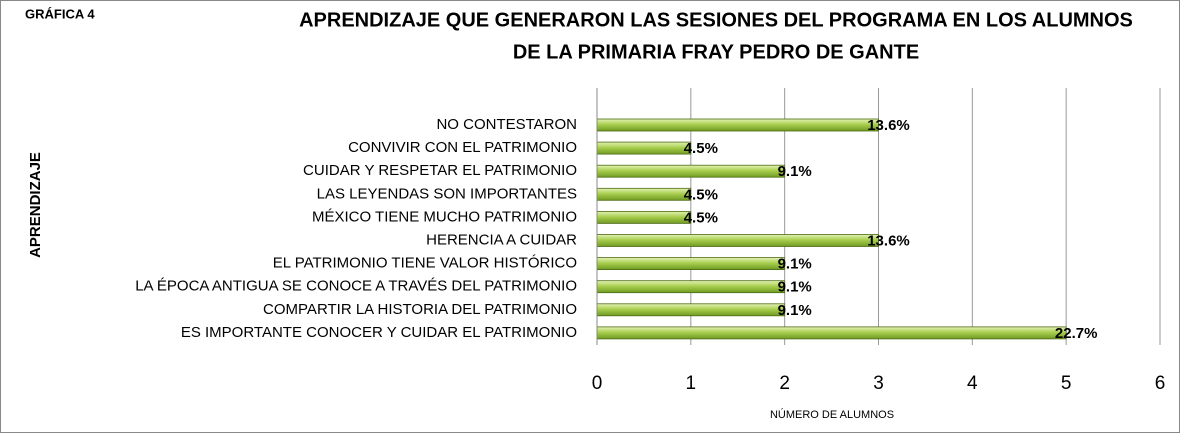 The image size is (1180, 433). What do you see at coordinates (784, 383) in the screenshot?
I see `x-tick-label: 2` at bounding box center [784, 383].